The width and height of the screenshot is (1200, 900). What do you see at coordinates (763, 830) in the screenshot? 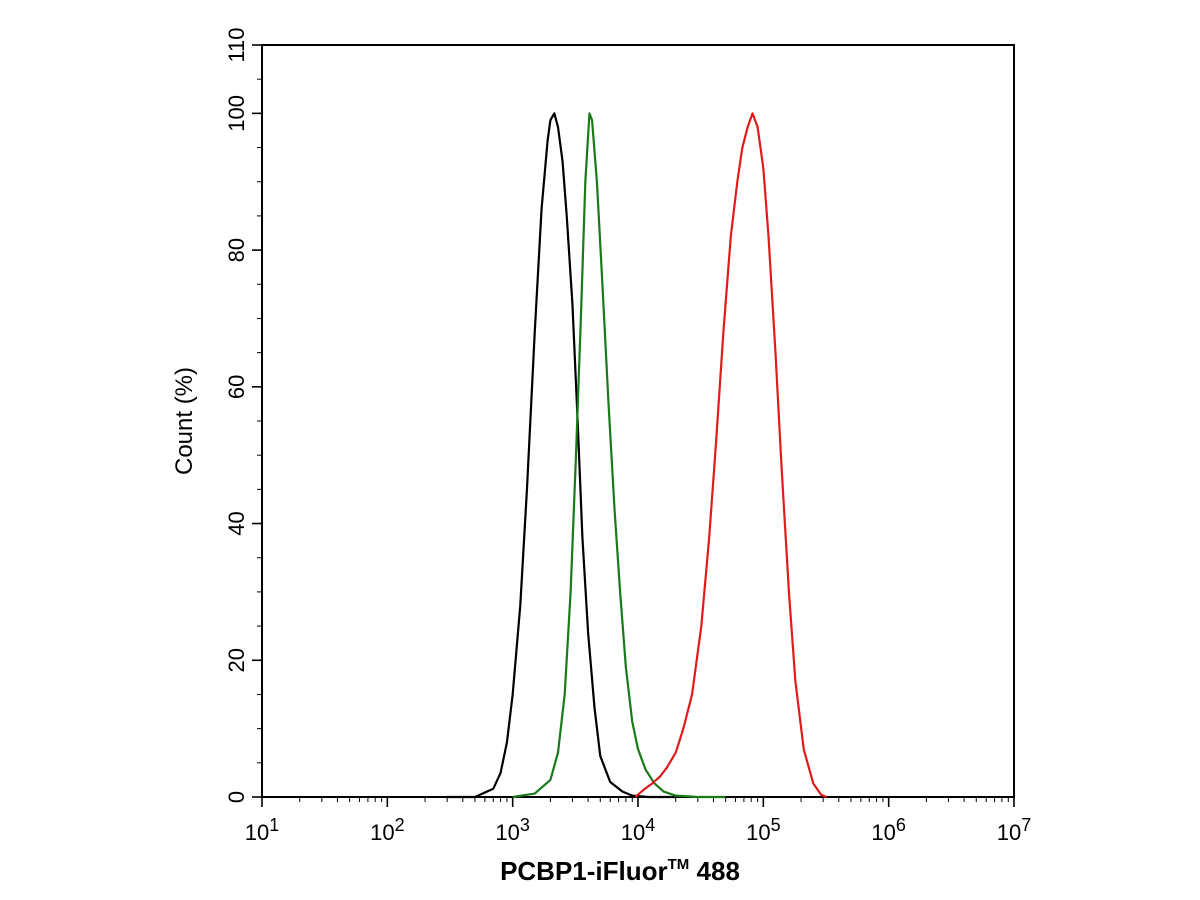
I see `x-tick-label: 10⁵` at bounding box center [763, 830].